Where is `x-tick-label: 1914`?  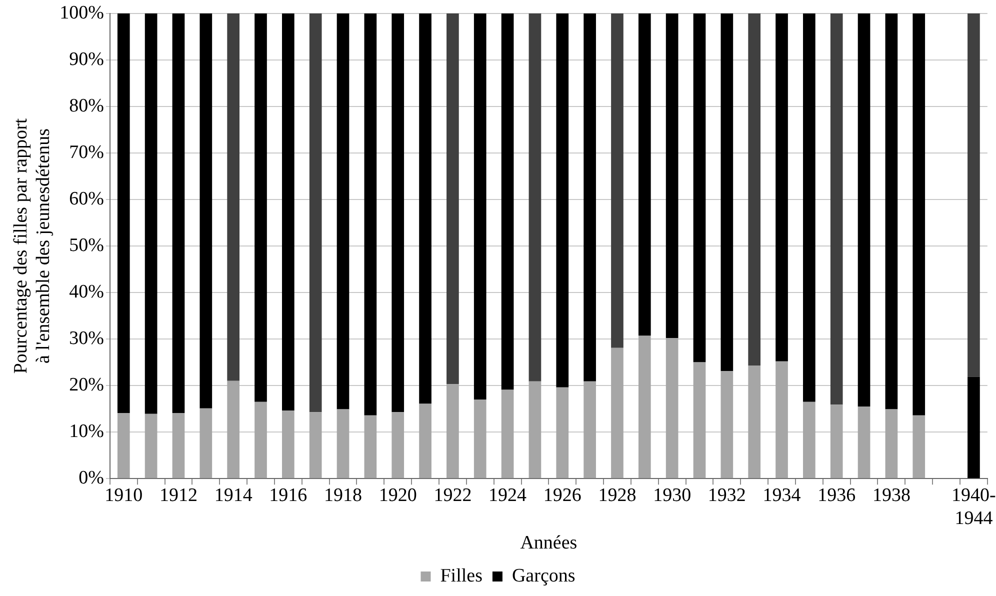 x-tick-label: 1914 is located at coordinates (233, 495).